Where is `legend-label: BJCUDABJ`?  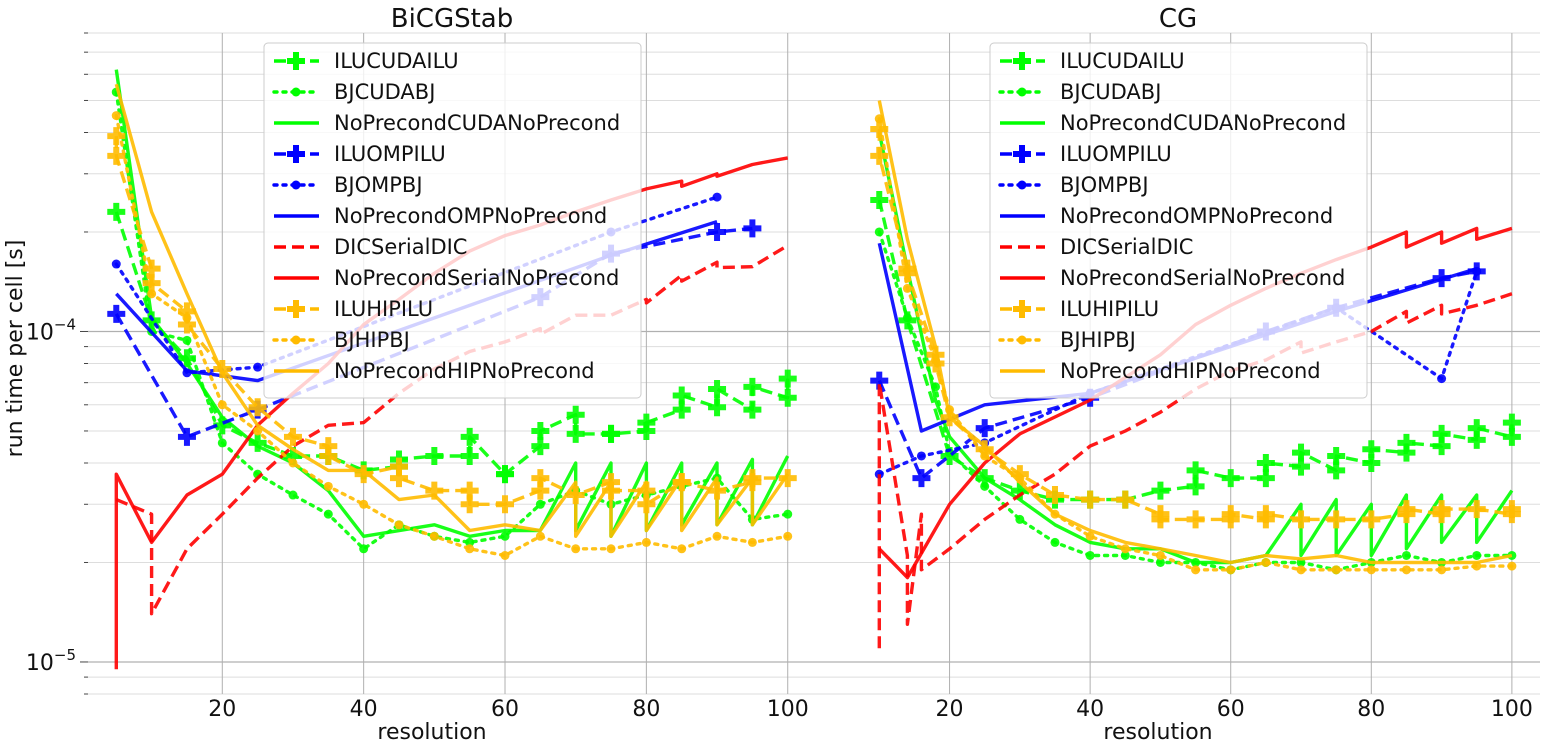 legend-label: BJCUDABJ is located at coordinates (1110, 92).